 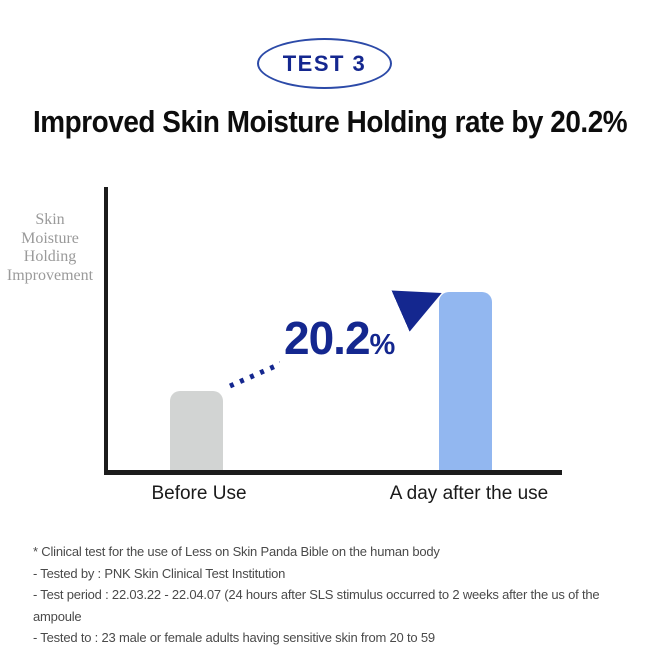 I want to click on test-number-label: TEST 3, so click(x=324, y=63).